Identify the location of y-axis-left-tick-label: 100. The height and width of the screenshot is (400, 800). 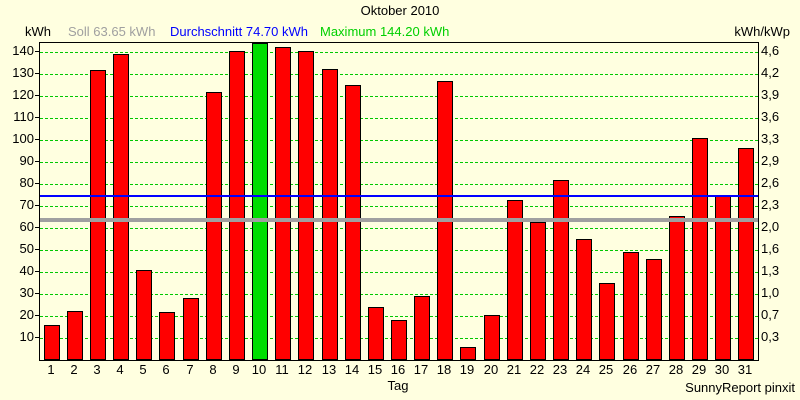
(23, 139).